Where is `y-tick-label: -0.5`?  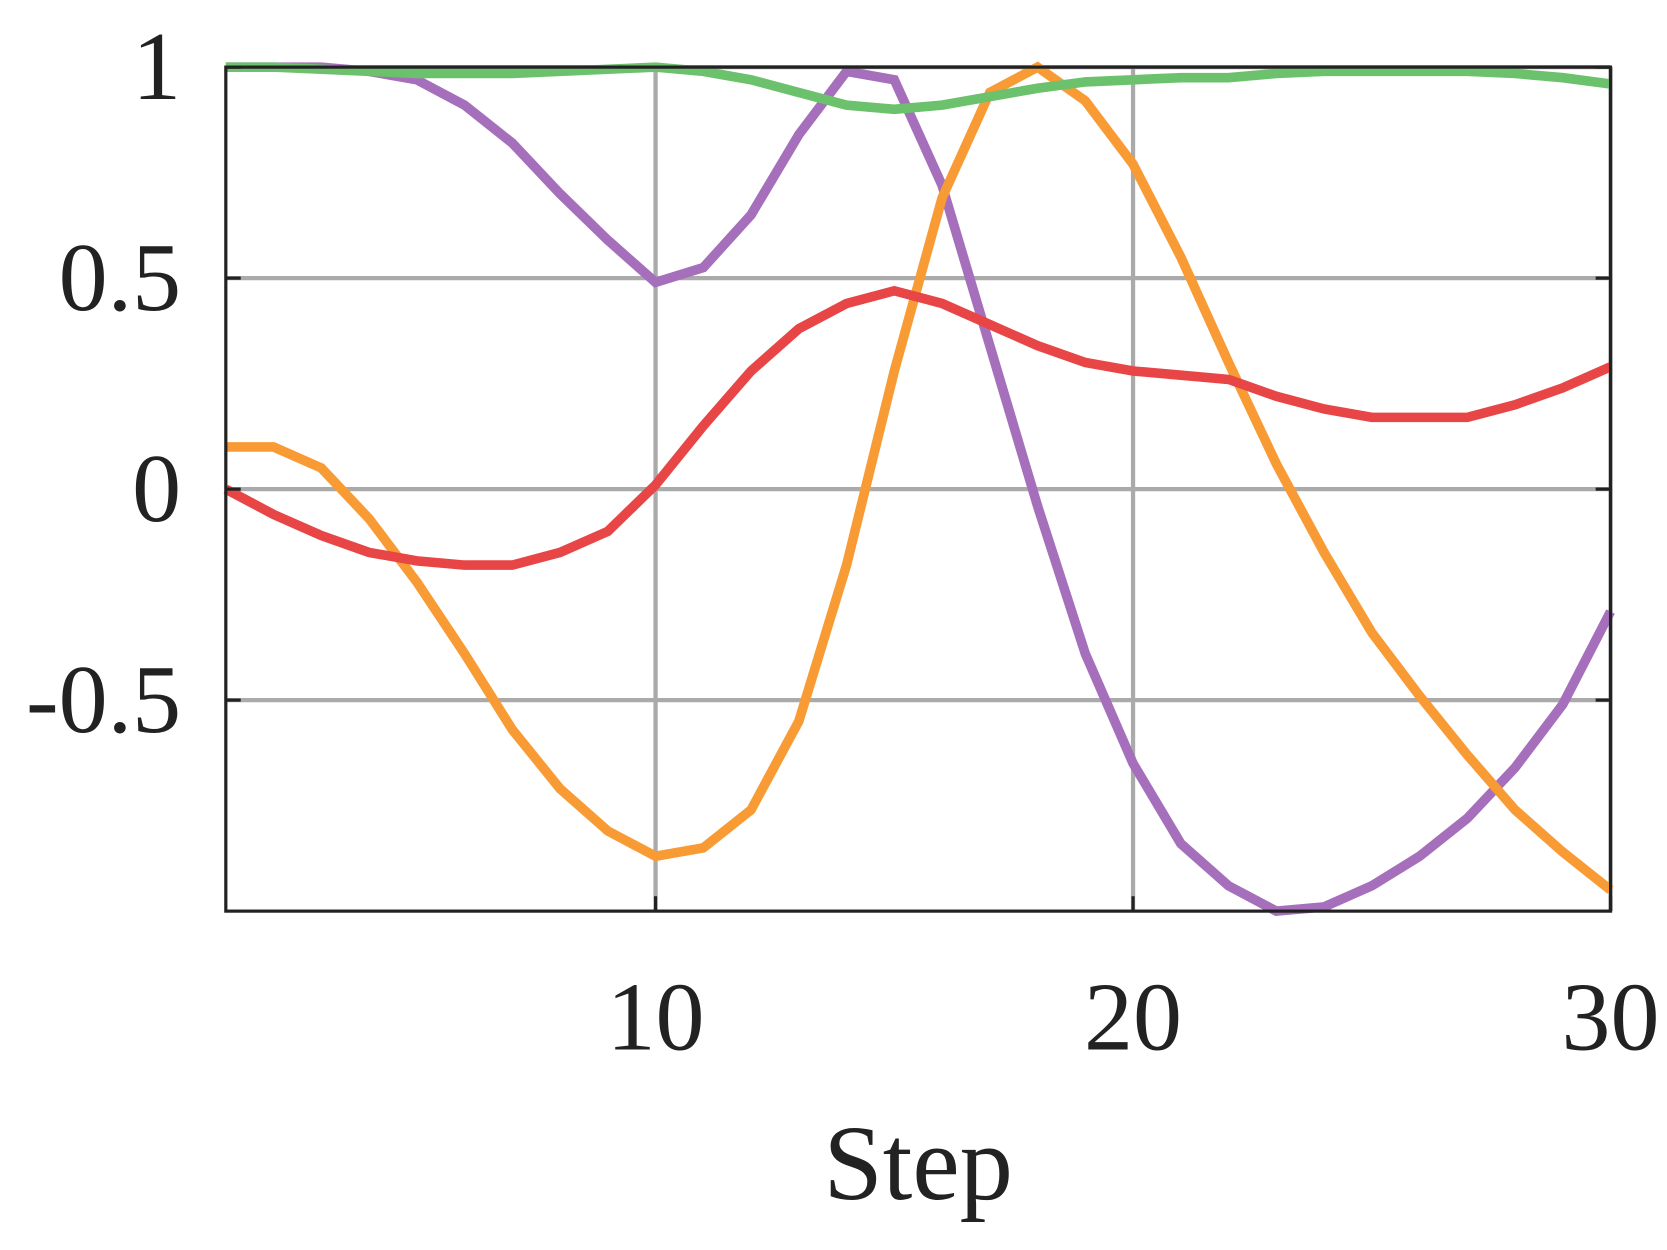 y-tick-label: -0.5 is located at coordinates (103, 700).